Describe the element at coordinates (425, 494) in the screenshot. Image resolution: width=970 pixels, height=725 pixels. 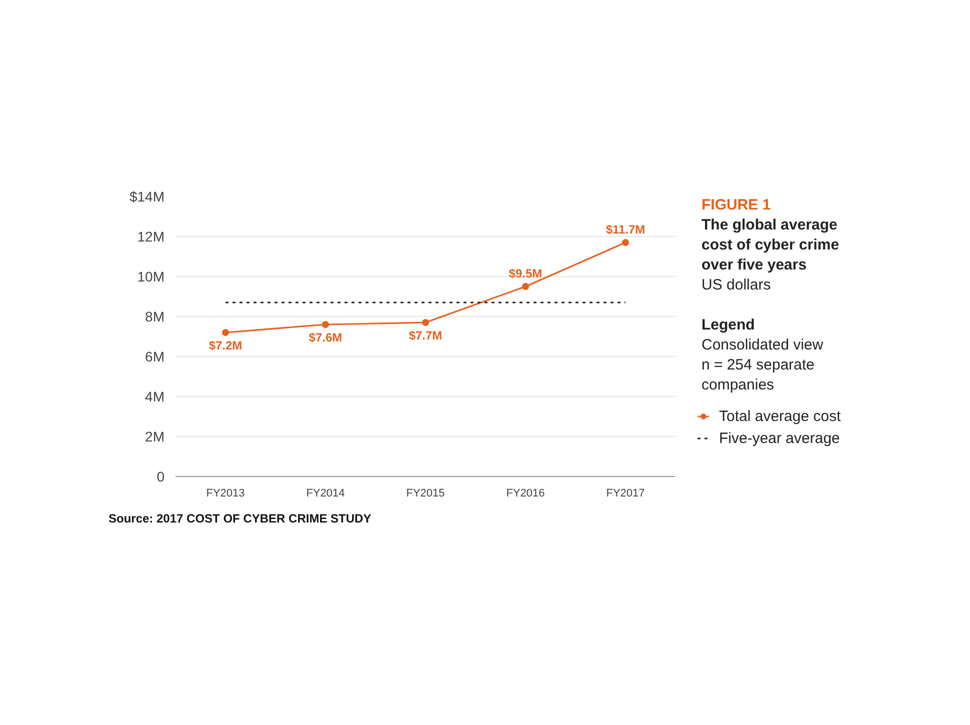
I see `x-tick-label: FY2015` at that location.